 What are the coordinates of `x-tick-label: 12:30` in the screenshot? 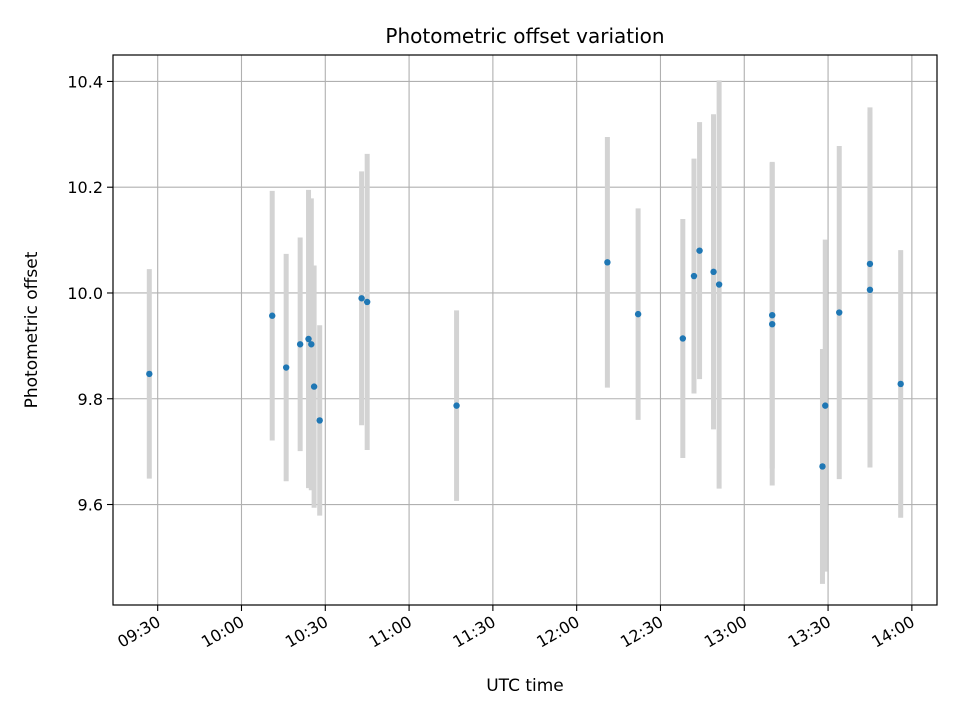 It's located at (641, 632).